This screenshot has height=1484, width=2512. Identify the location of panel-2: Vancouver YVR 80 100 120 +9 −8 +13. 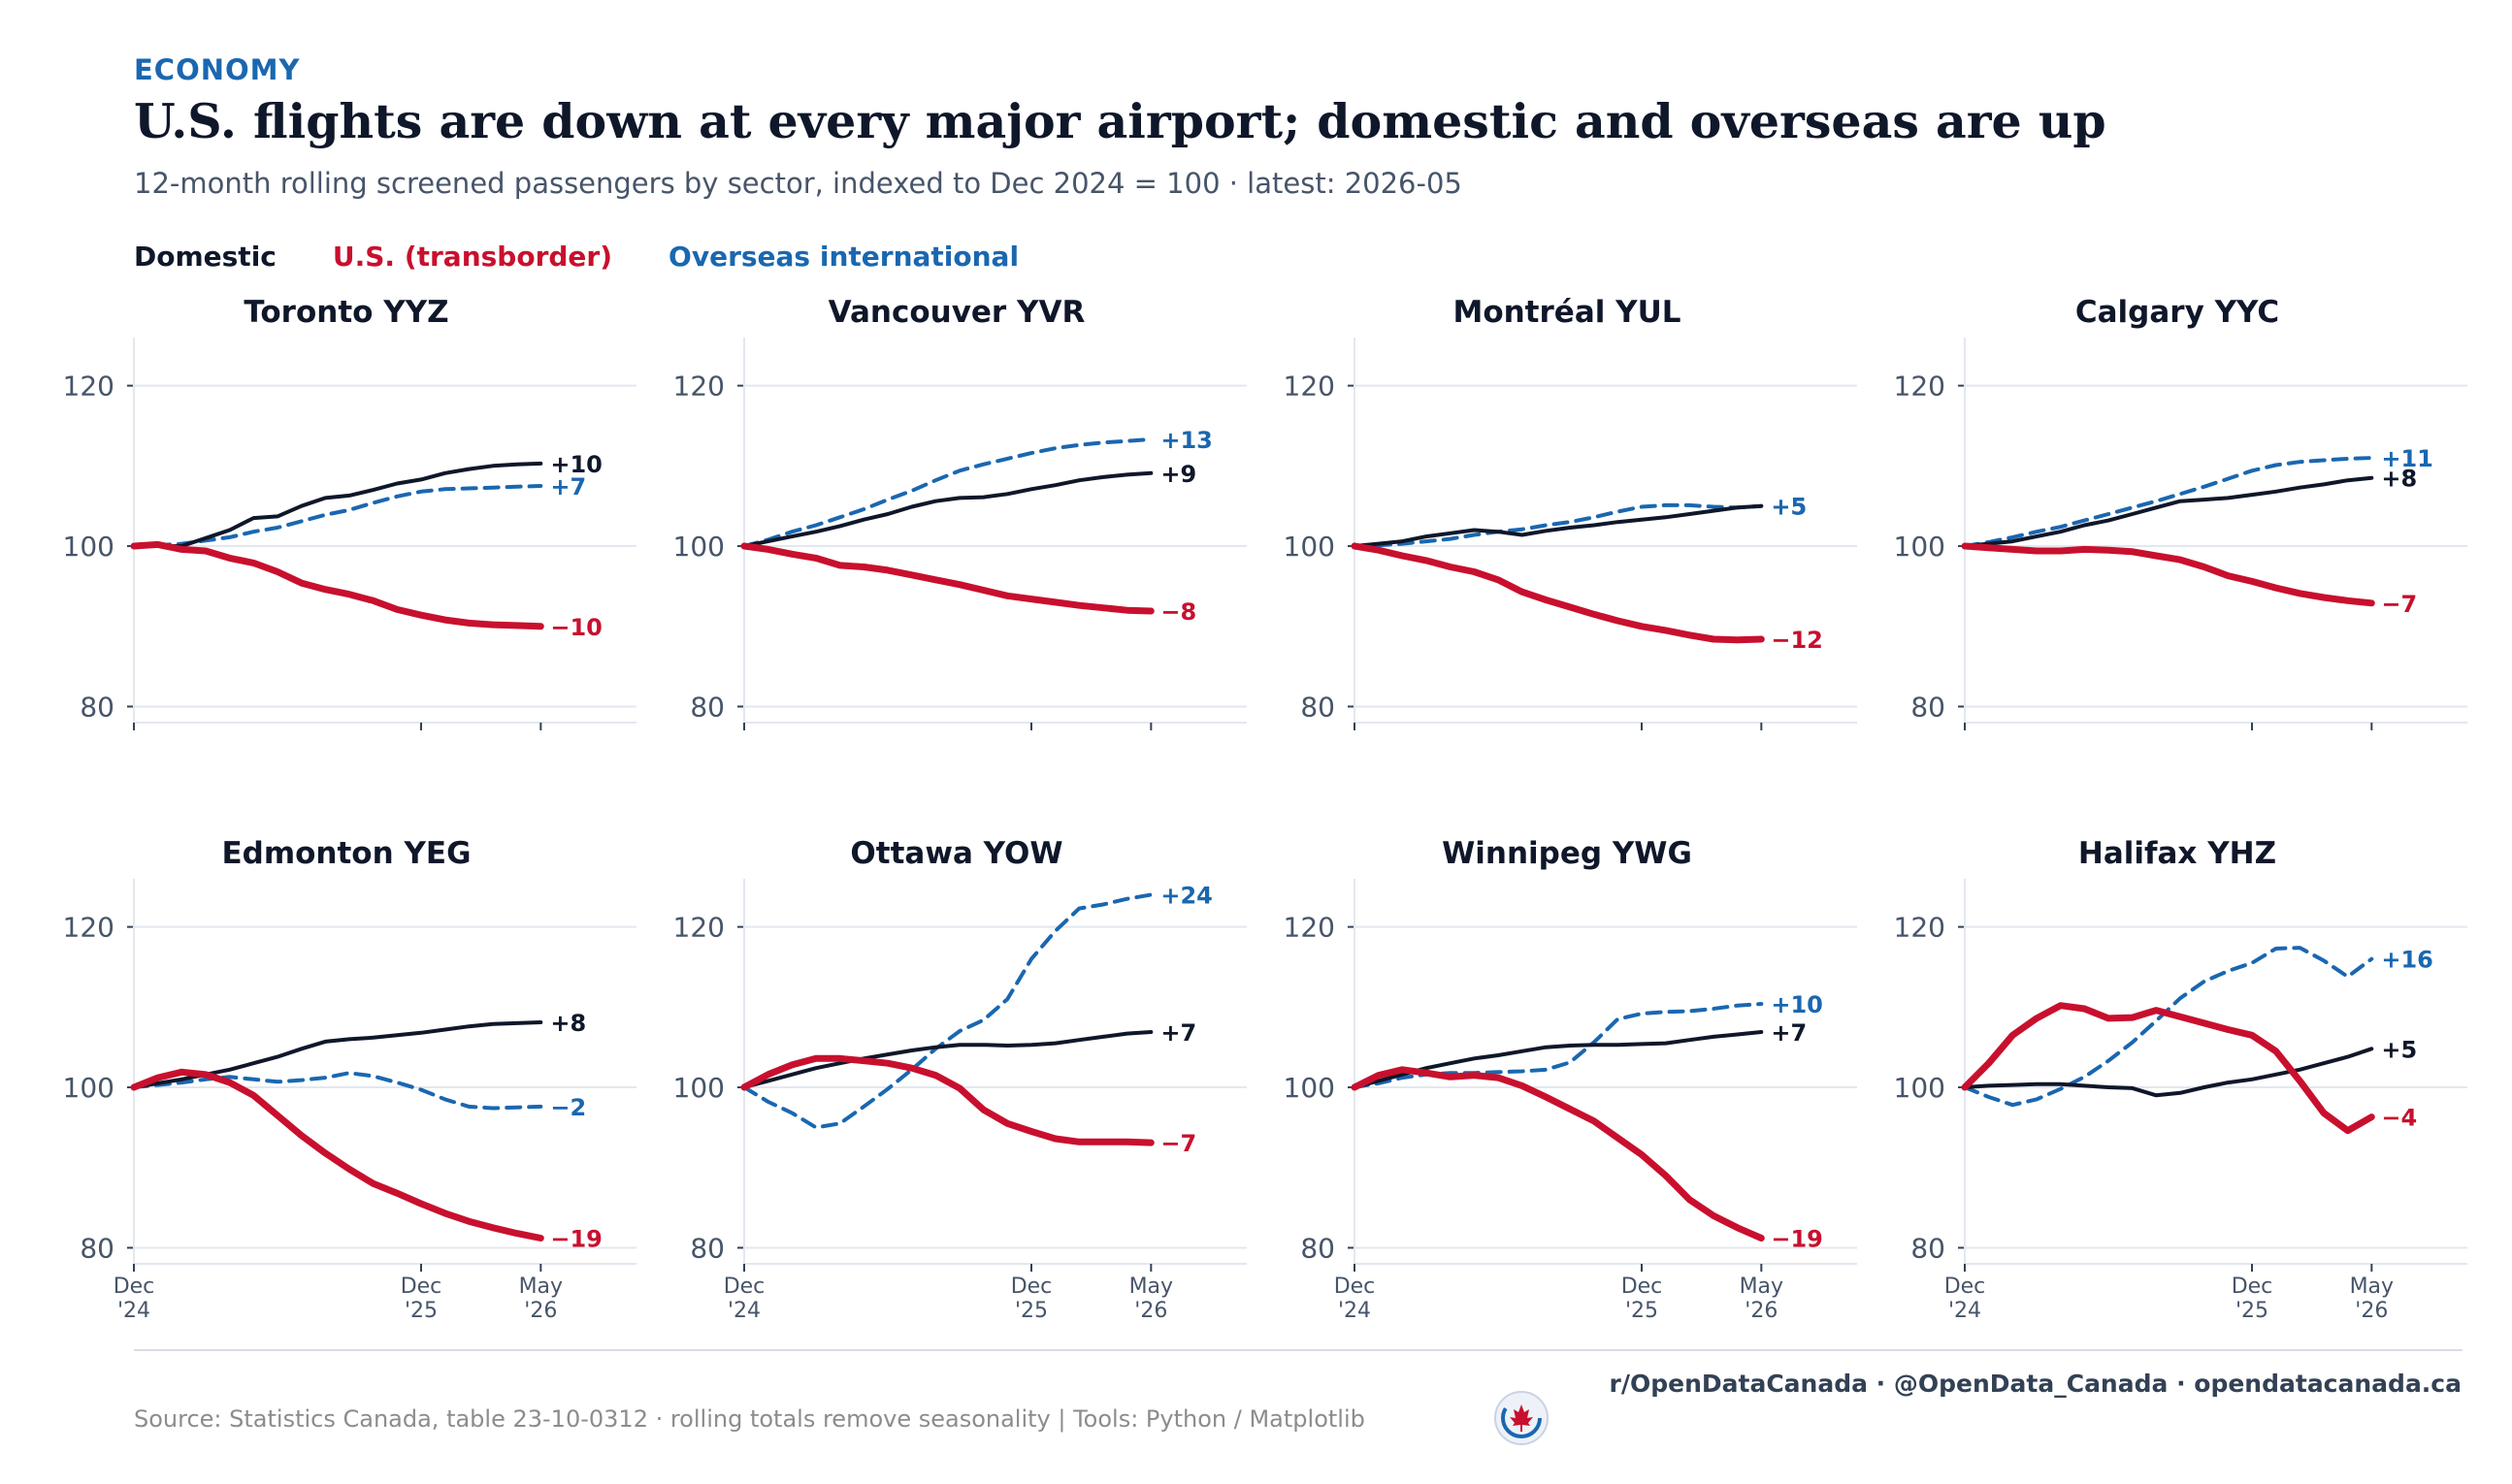
(960, 512).